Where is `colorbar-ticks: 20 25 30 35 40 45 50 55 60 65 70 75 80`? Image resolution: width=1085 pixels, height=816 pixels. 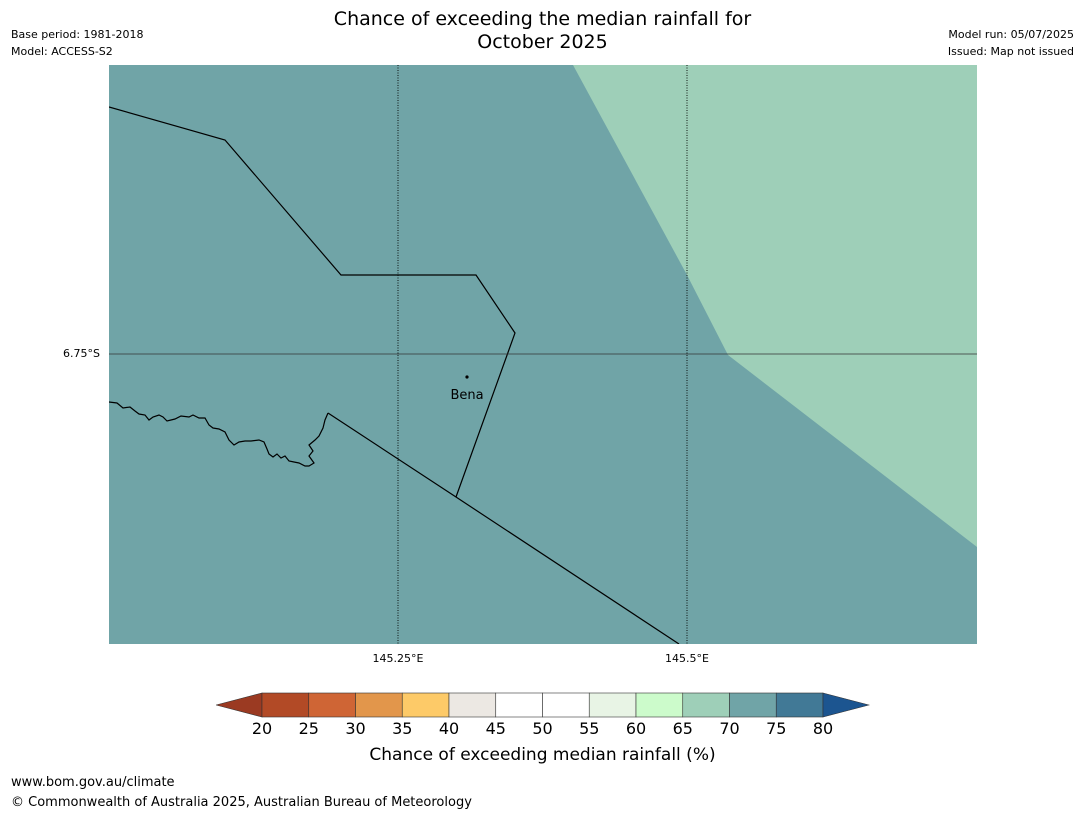 colorbar-ticks: 20 25 30 35 40 45 50 55 60 65 70 75 80 is located at coordinates (542, 729).